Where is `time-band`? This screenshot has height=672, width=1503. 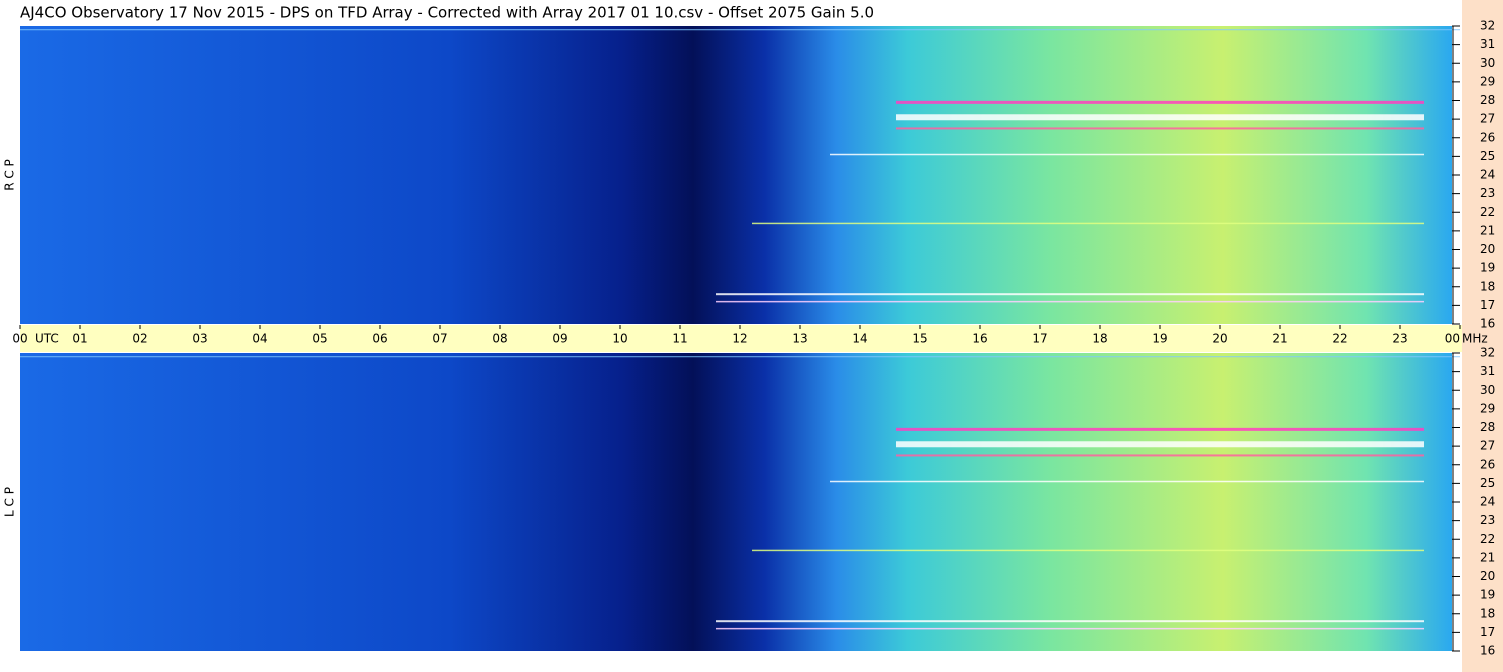 time-band is located at coordinates (741, 338).